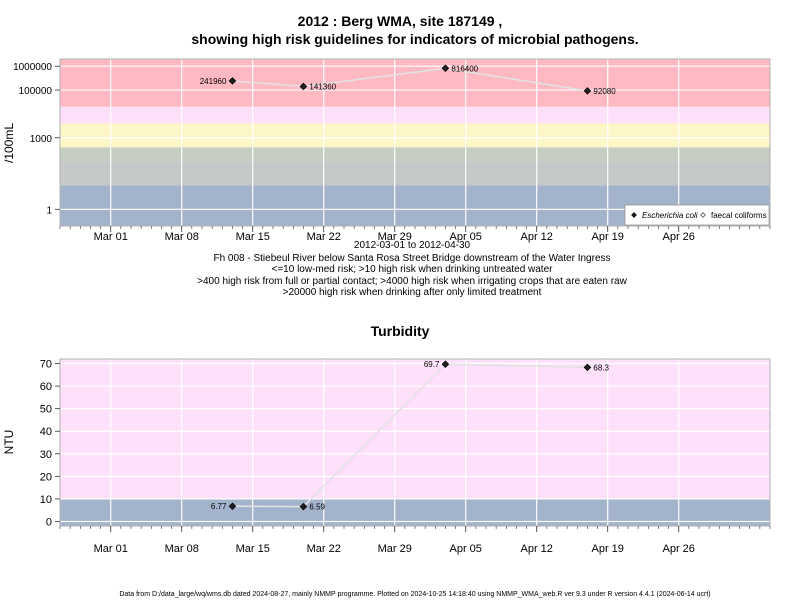 The width and height of the screenshot is (800, 600). I want to click on y-tick-label: 0, so click(49, 522).